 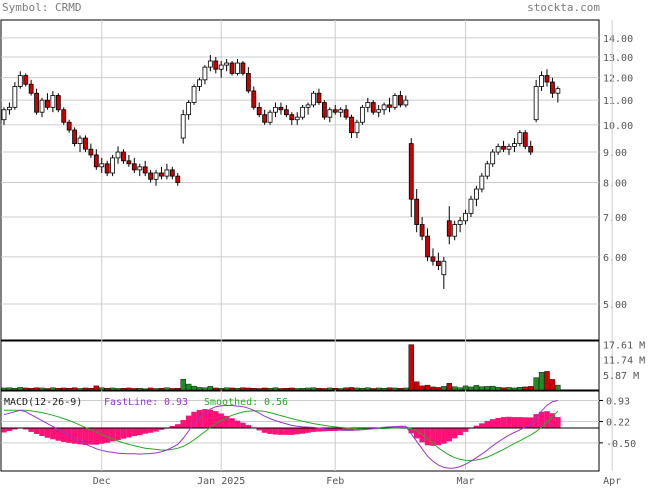 What do you see at coordinates (612, 481) in the screenshot?
I see `month-tick-label: Apr` at bounding box center [612, 481].